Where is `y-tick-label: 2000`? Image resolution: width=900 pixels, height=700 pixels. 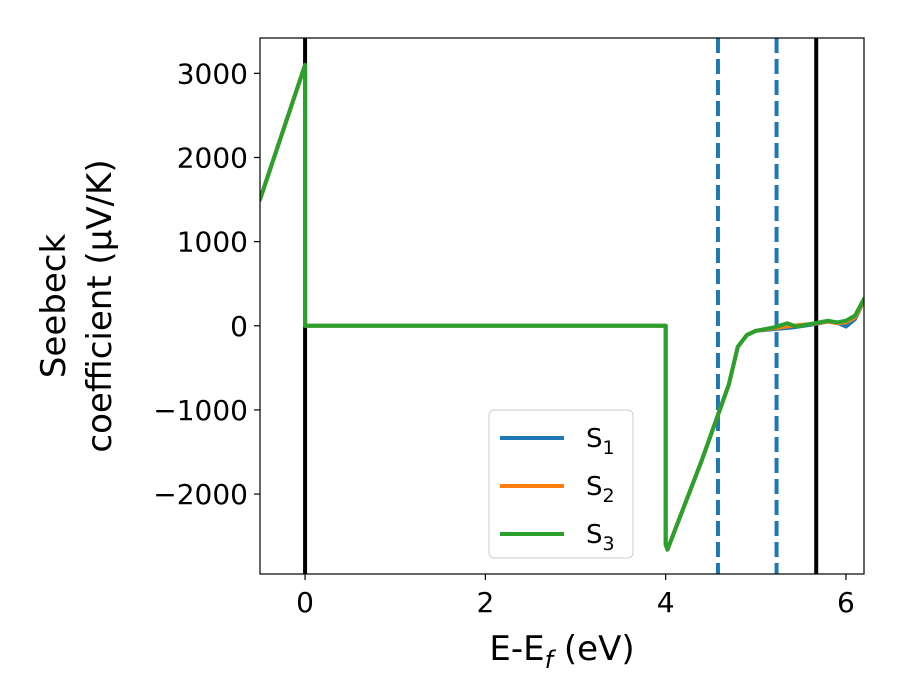 y-tick-label: 2000 is located at coordinates (212, 157).